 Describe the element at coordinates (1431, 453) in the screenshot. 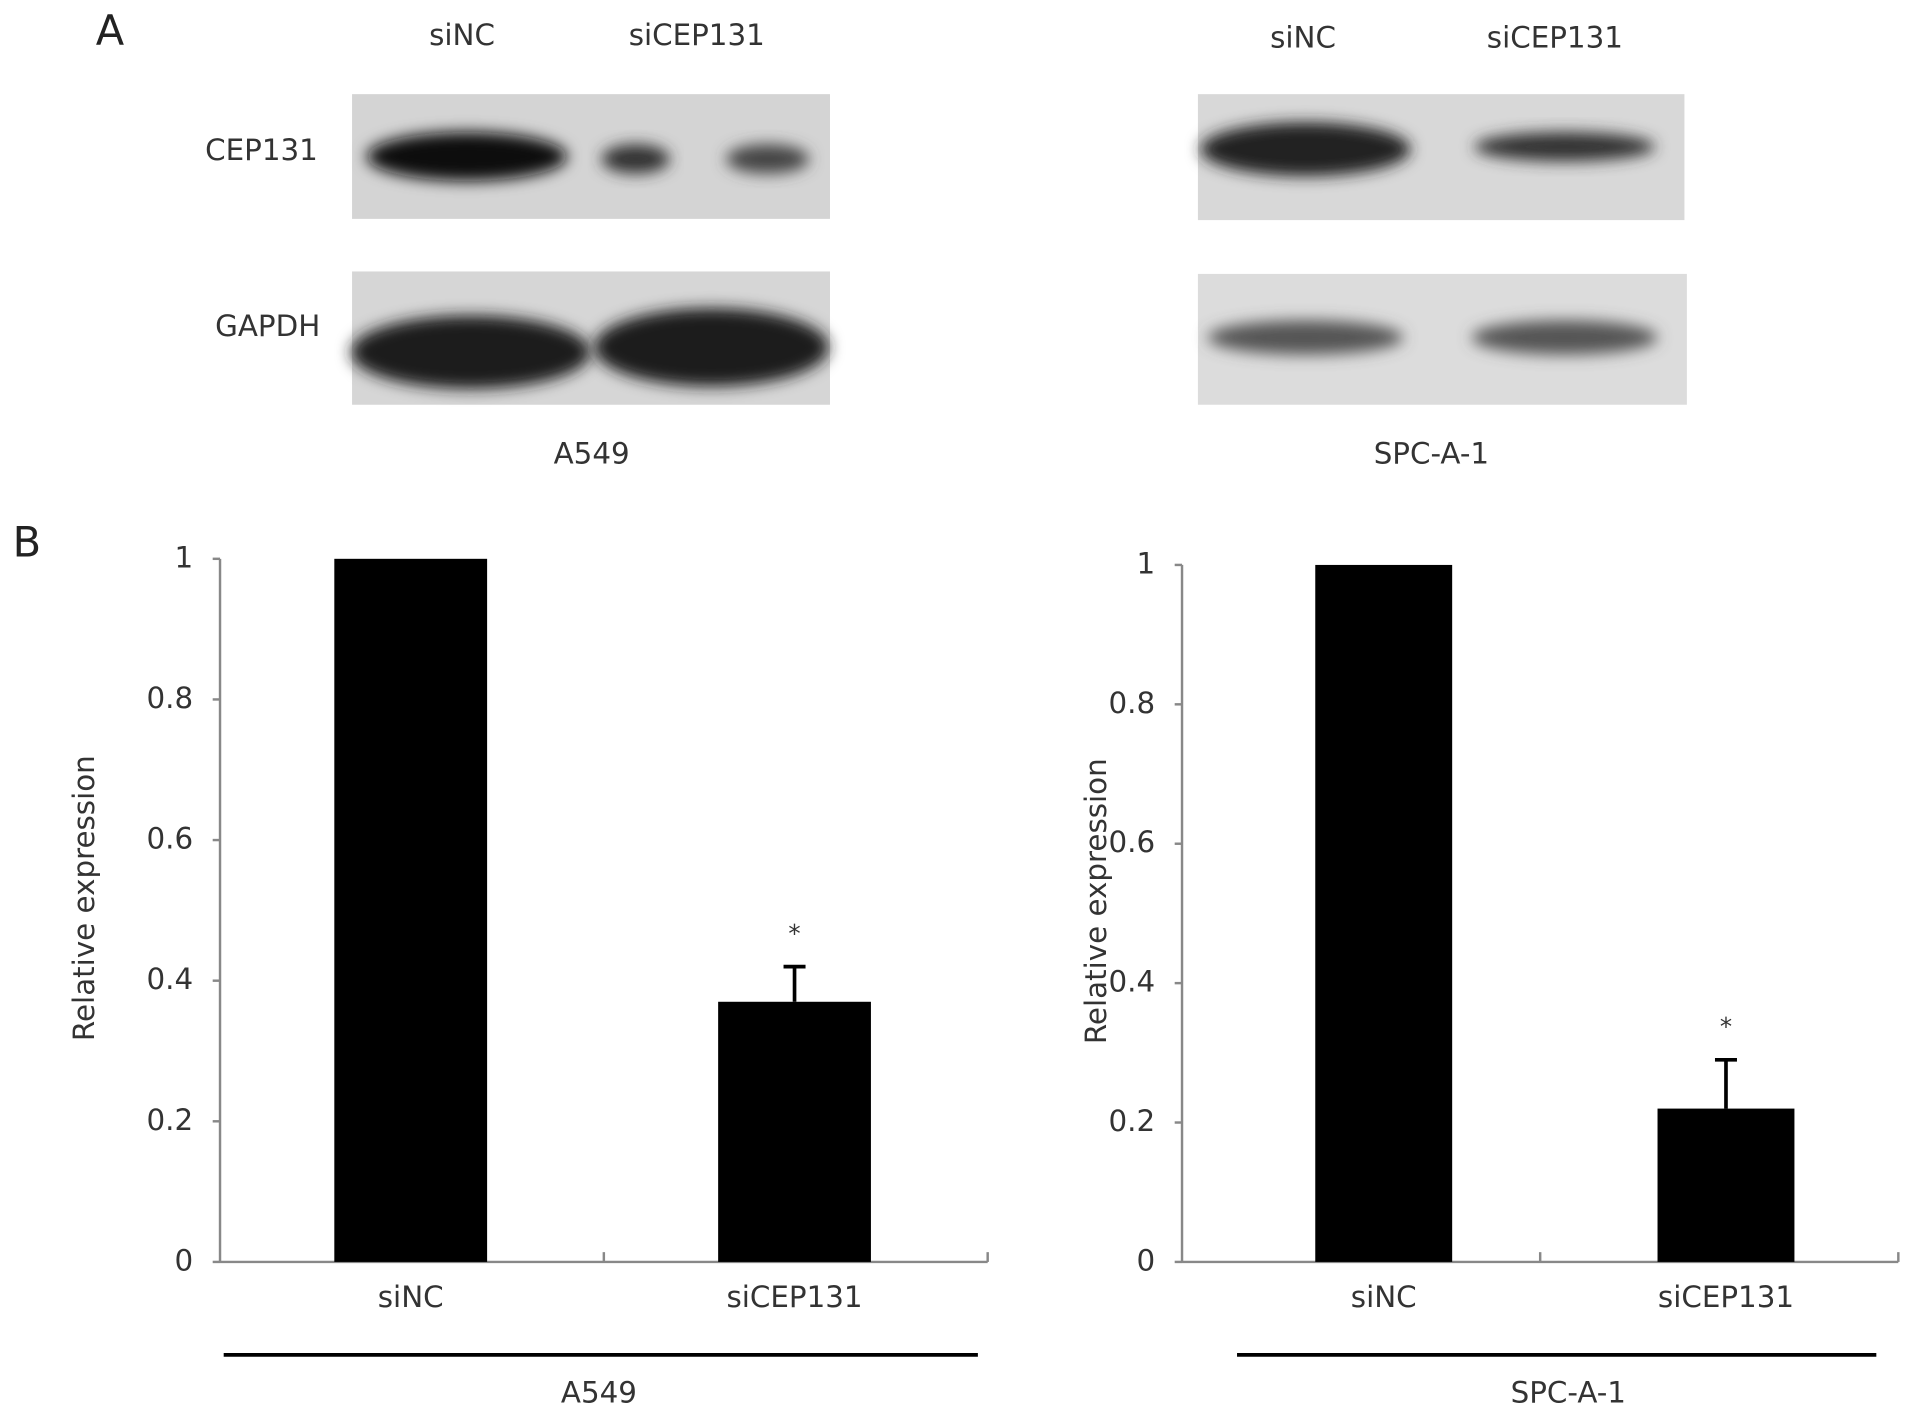

I see `cell-line-label: SPC-A-1` at that location.